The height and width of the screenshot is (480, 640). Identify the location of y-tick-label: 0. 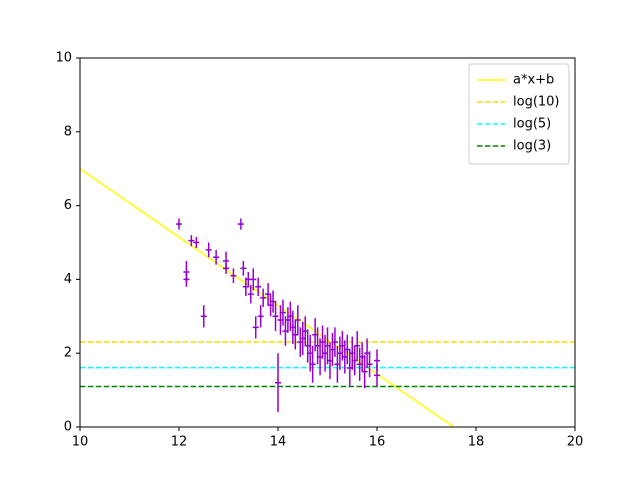
(68, 427).